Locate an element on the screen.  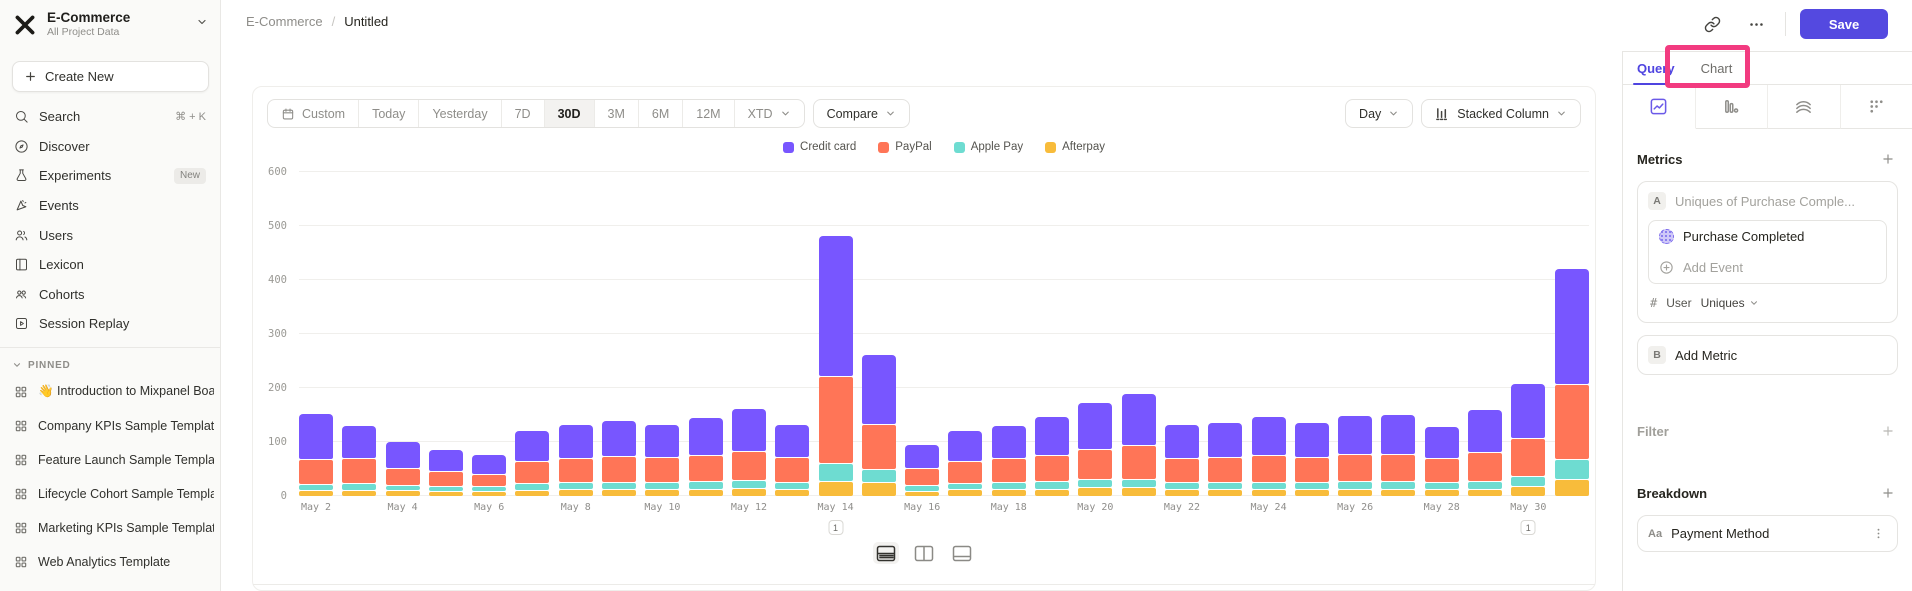
granularity-button: Day is located at coordinates (1379, 113).